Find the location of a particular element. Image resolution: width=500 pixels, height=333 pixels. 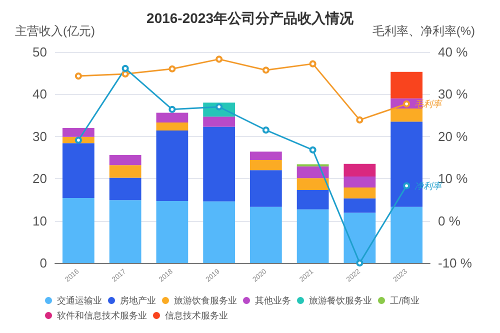

legend-label: 旅游餐饮服务业 is located at coordinates (340, 301).